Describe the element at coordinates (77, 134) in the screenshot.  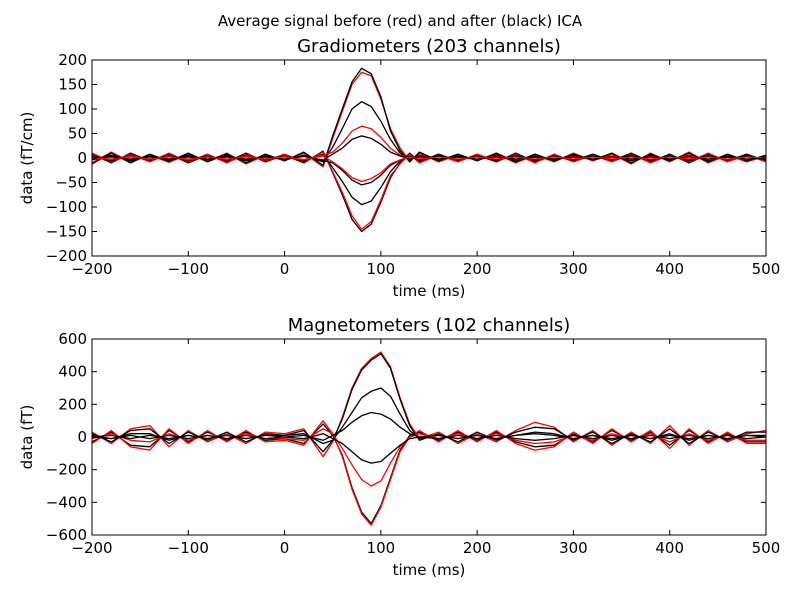
I see `y-tick-label: 50` at that location.